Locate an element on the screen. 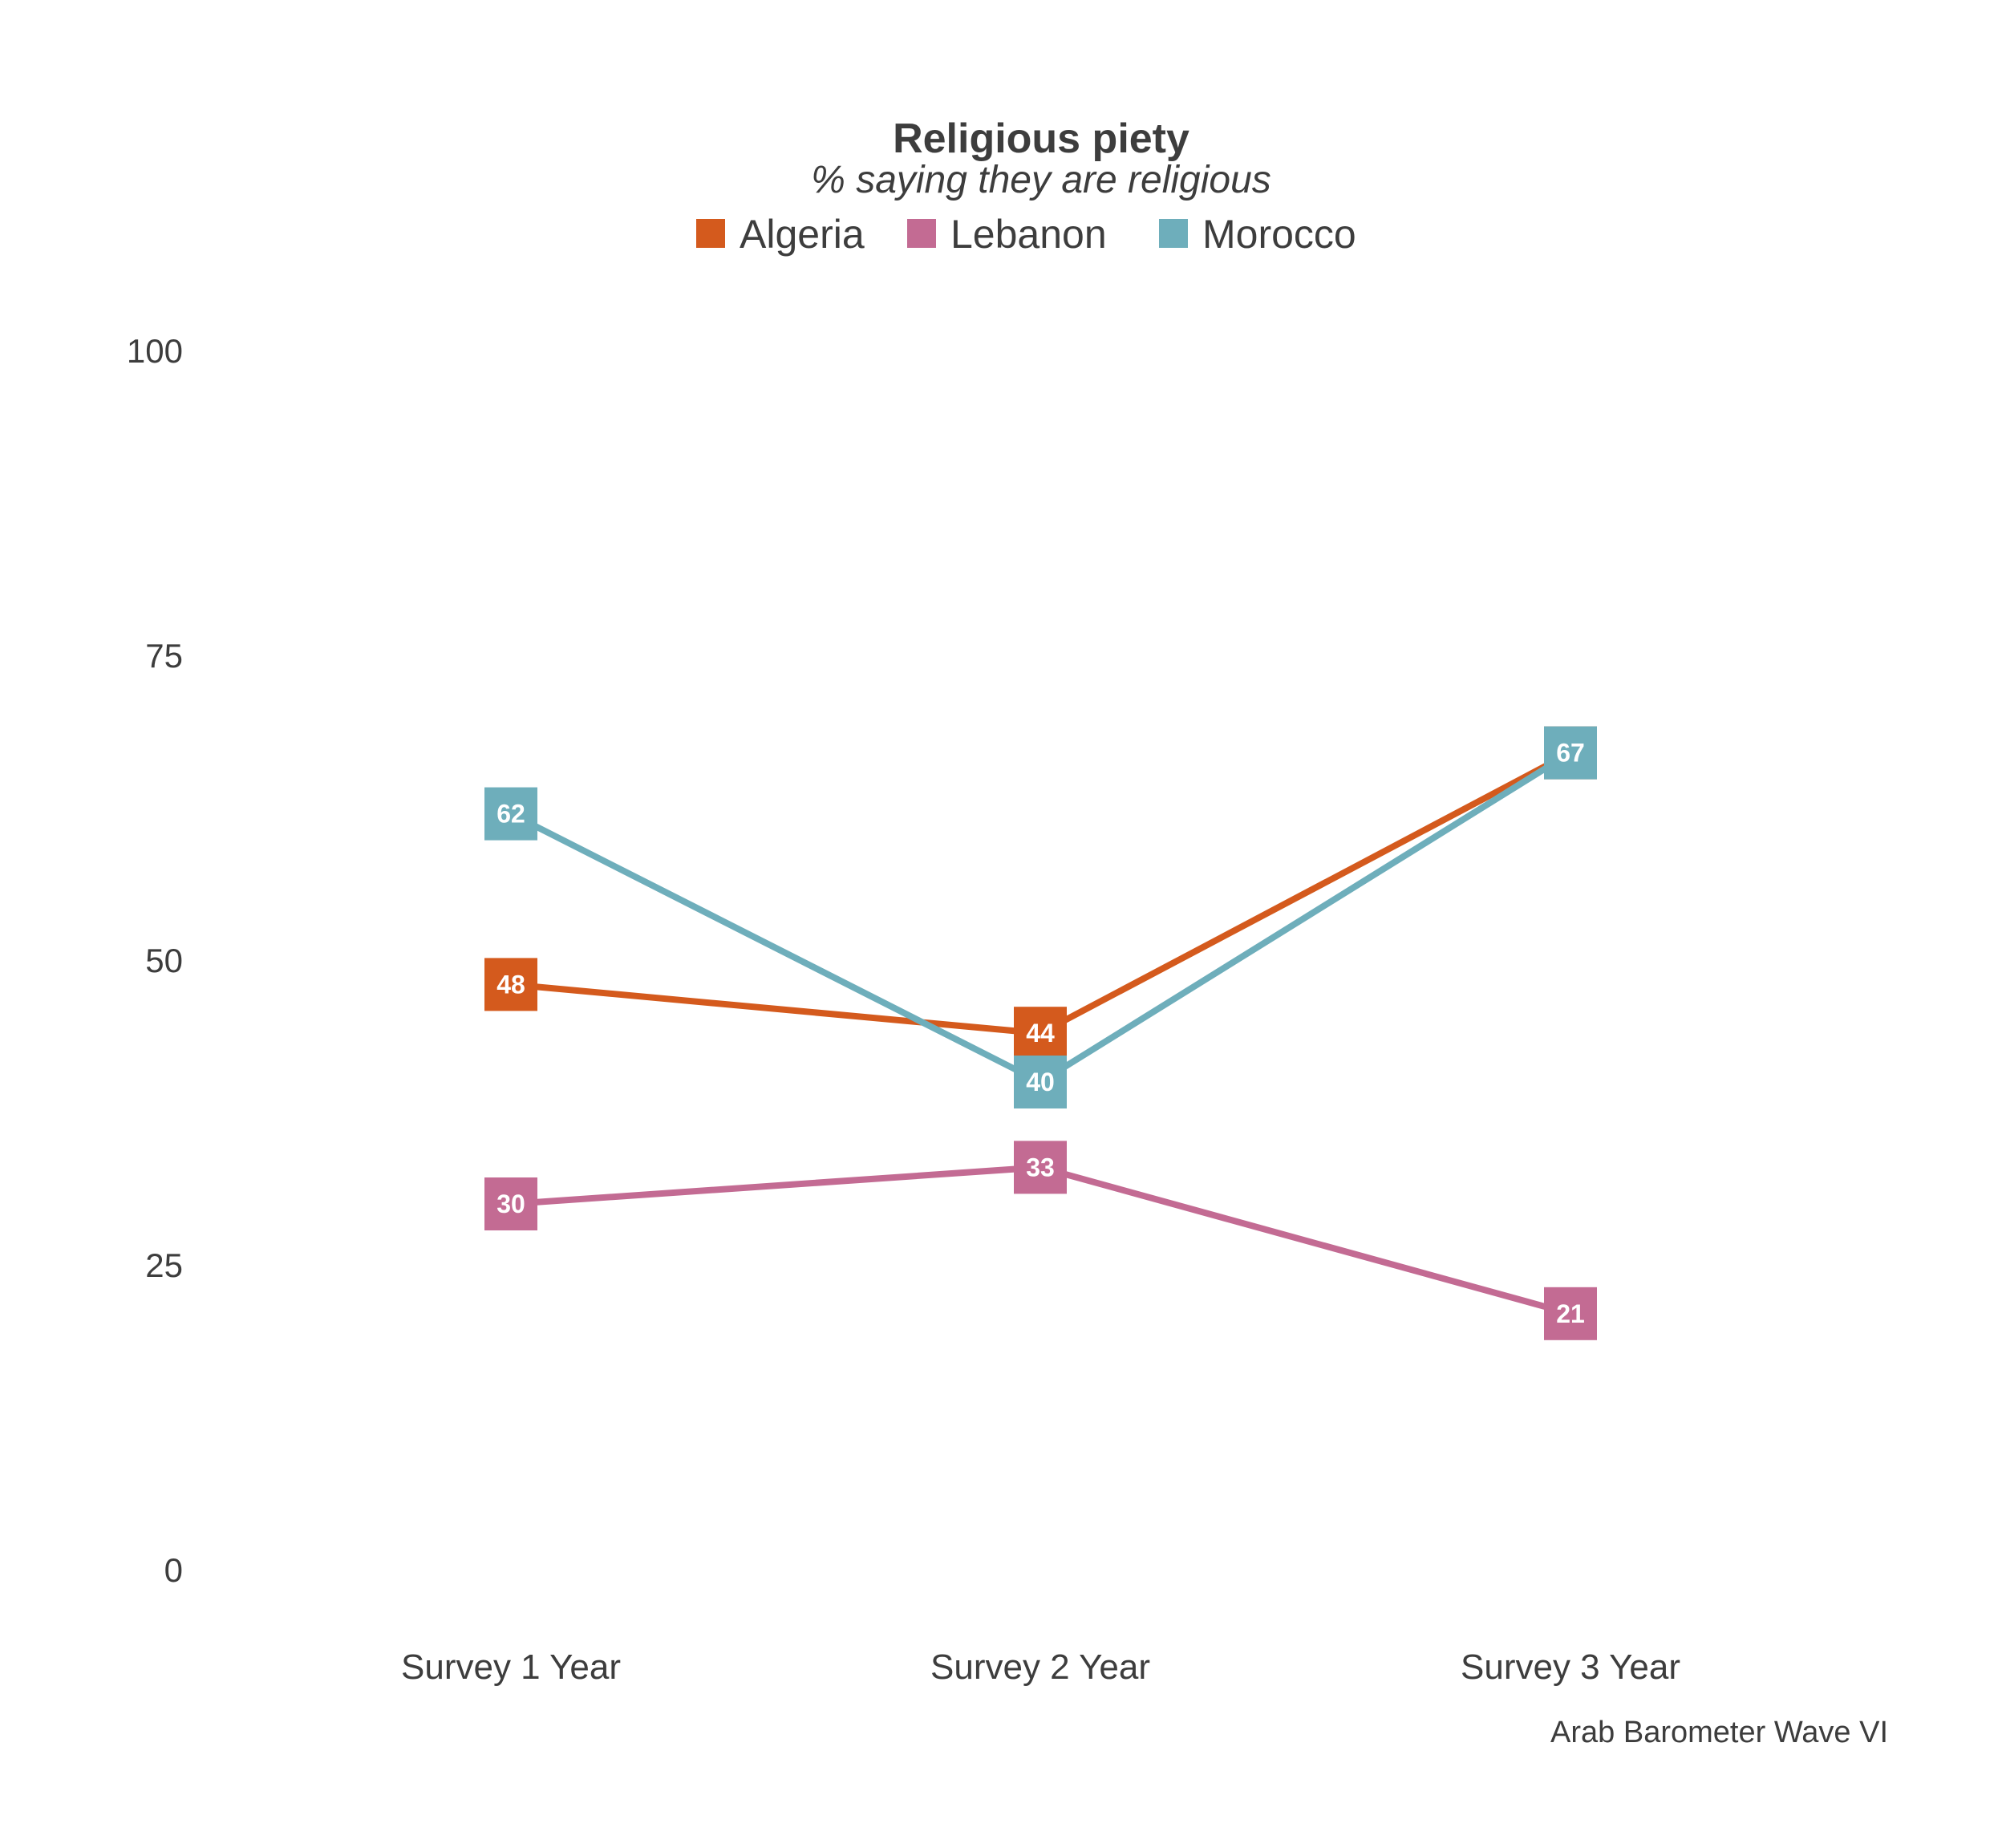 The image size is (2002, 1848). chart-subtitle: % saying they are religious is located at coordinates (1041, 180).